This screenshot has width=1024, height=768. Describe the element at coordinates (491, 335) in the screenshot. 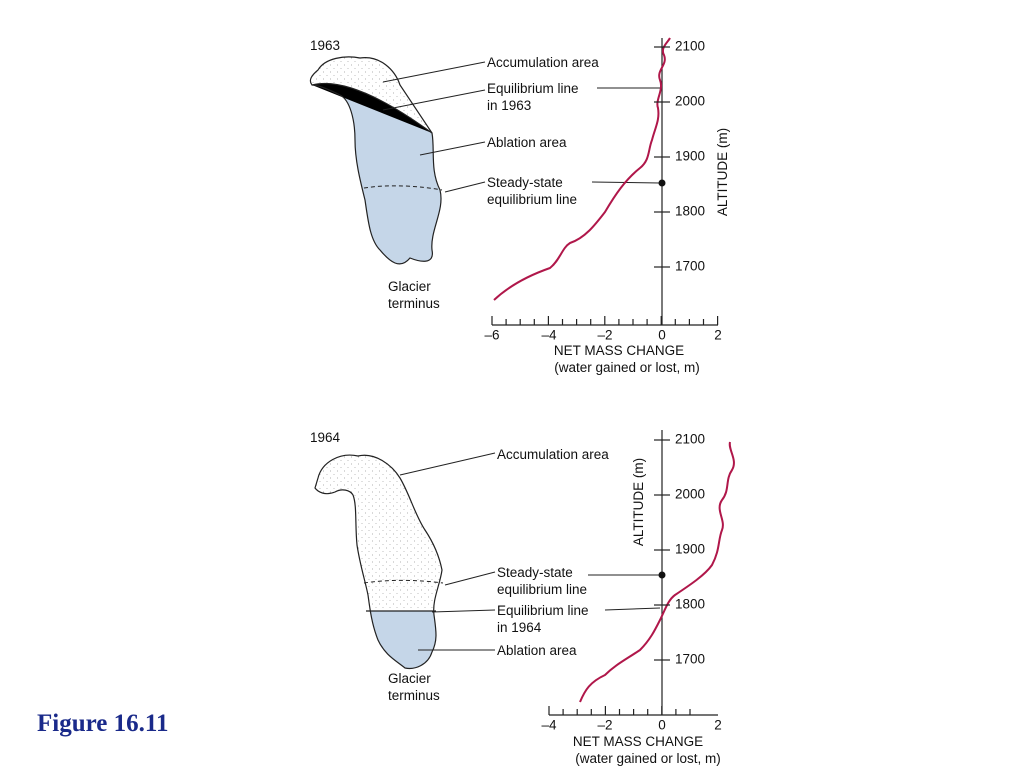

I see `x-tick-label: –6` at that location.